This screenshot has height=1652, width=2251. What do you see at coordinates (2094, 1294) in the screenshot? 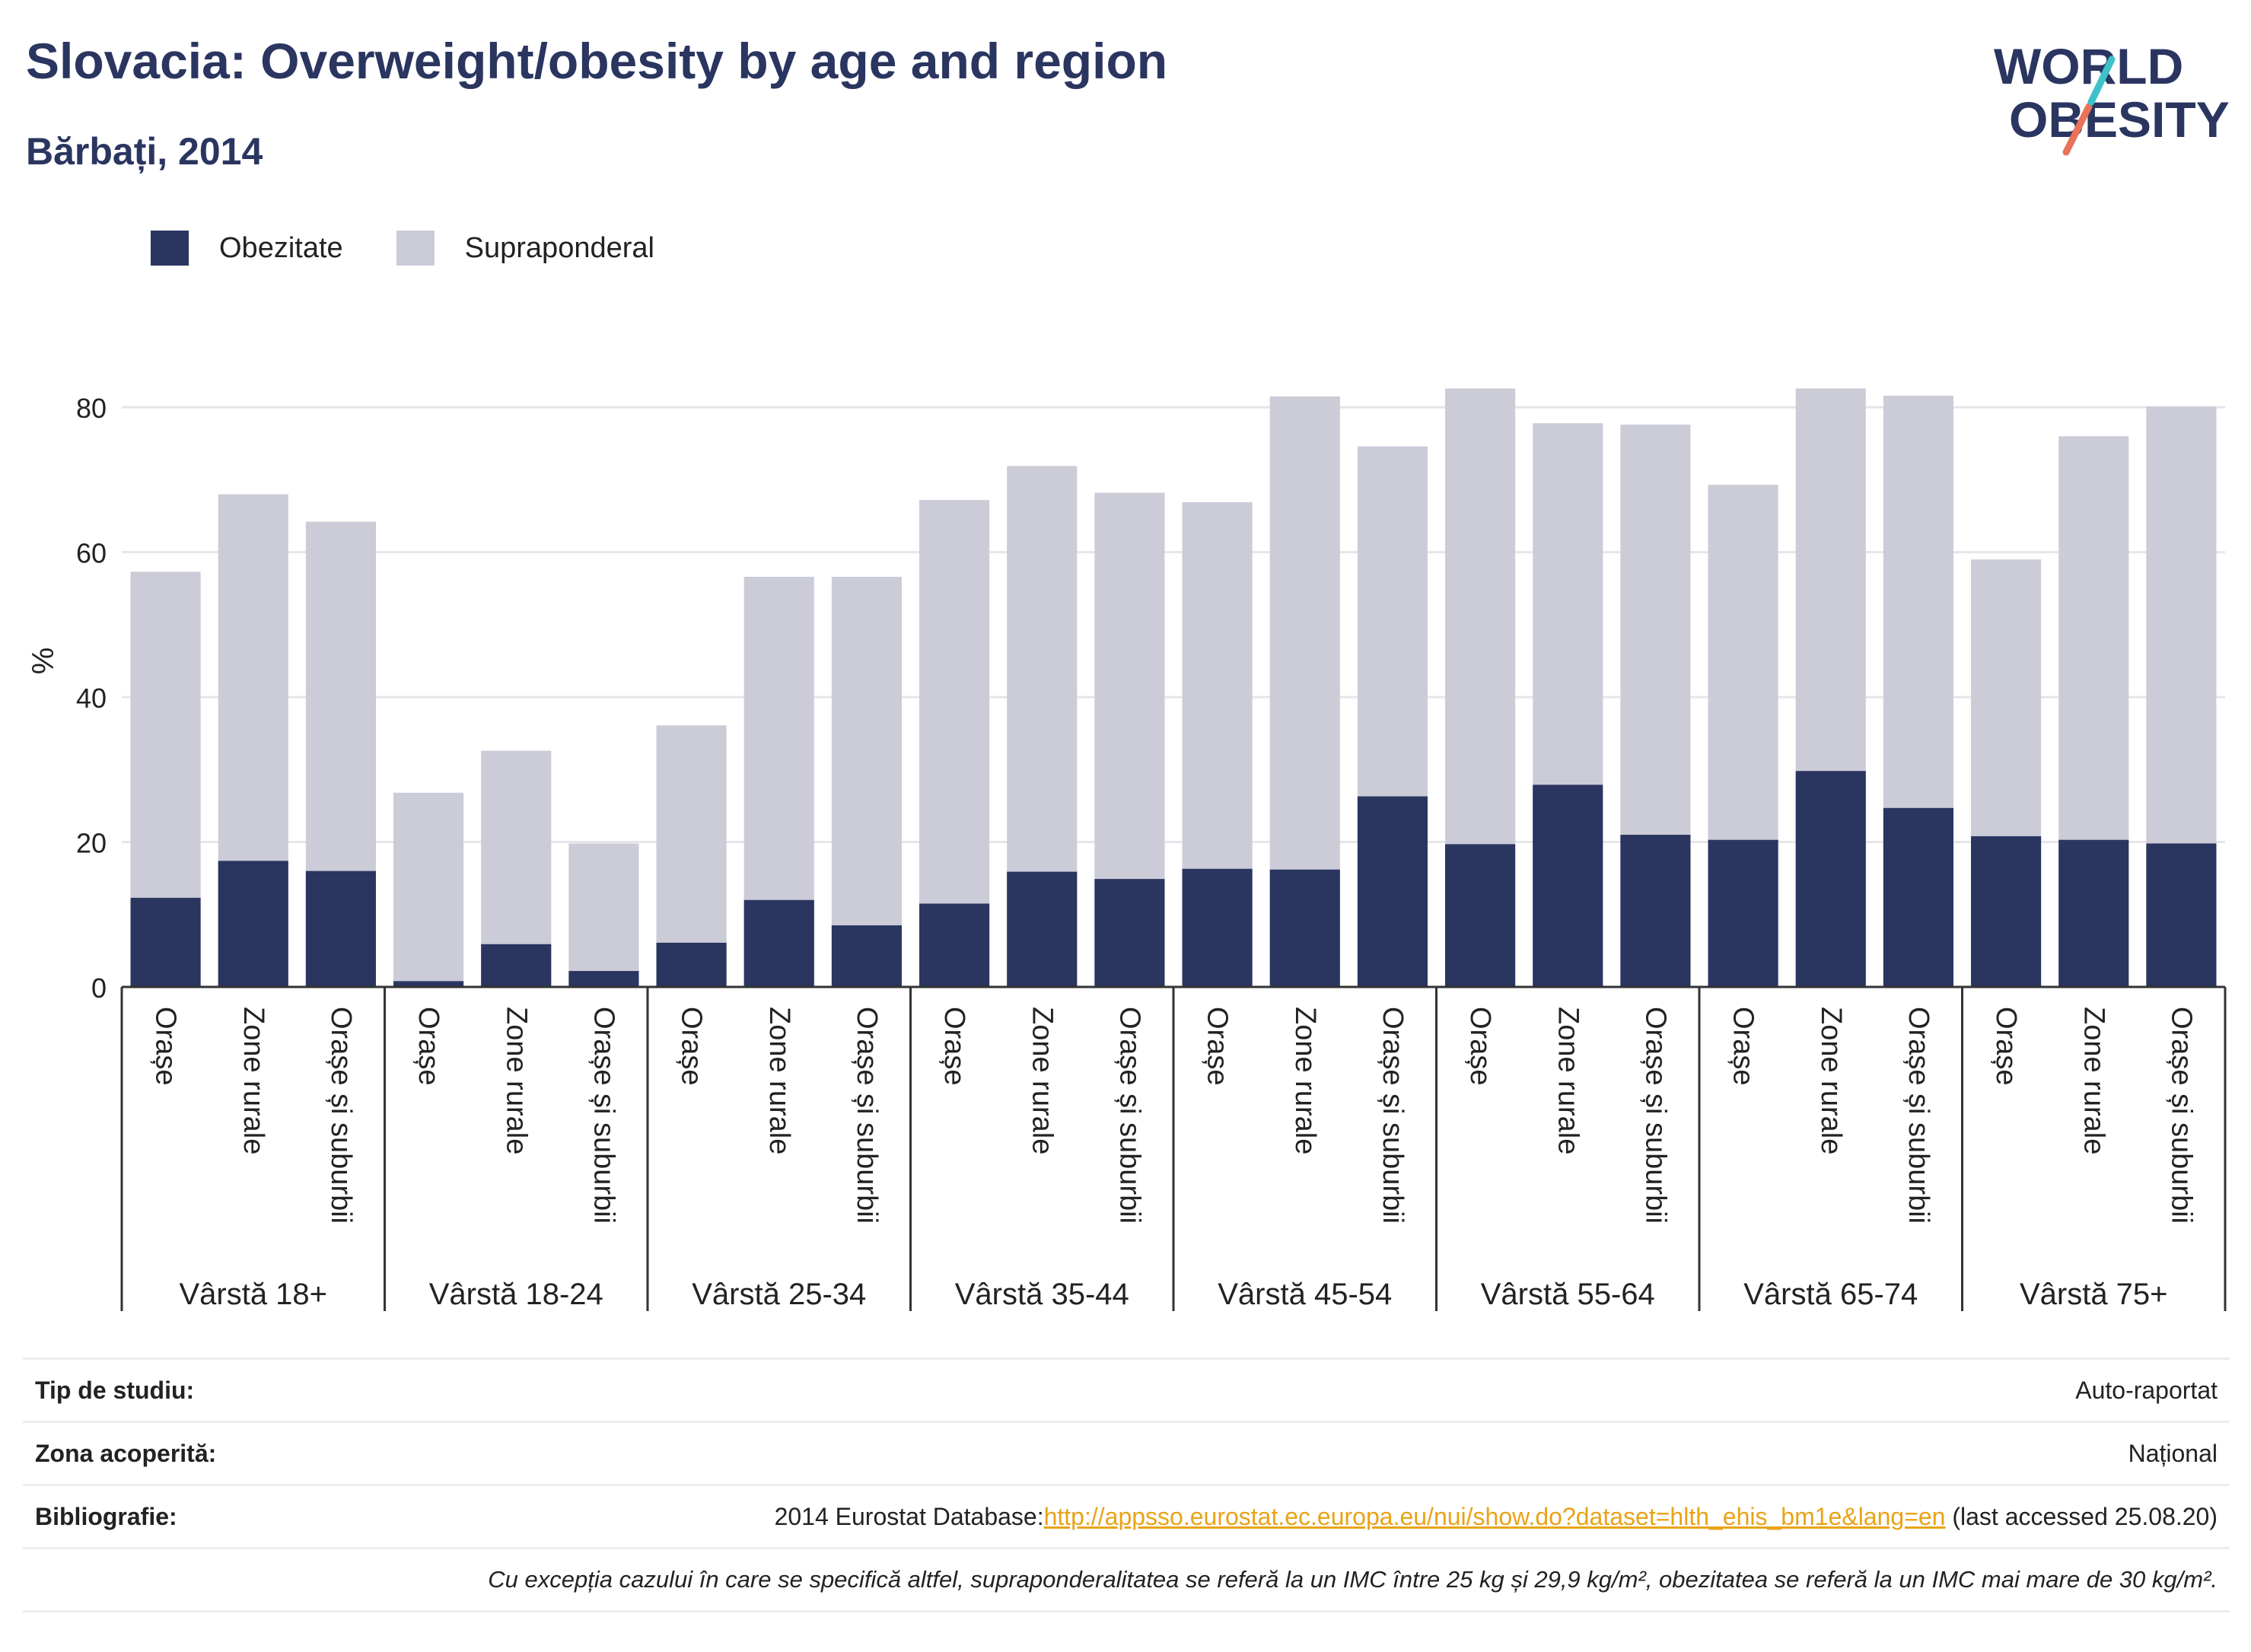
I see `group-label: Vârstă 75+` at bounding box center [2094, 1294].